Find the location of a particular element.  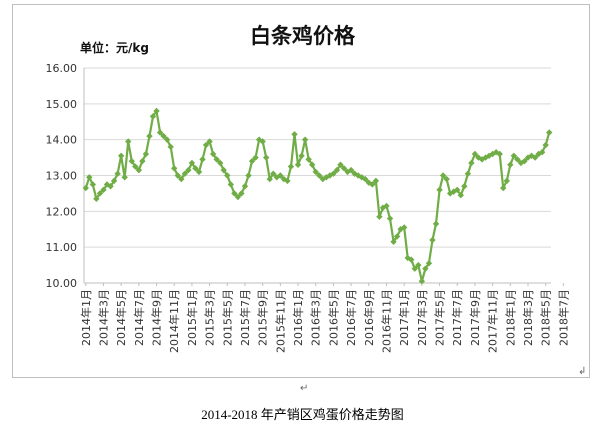

y-tick-label: 11.00 is located at coordinates (62, 247).